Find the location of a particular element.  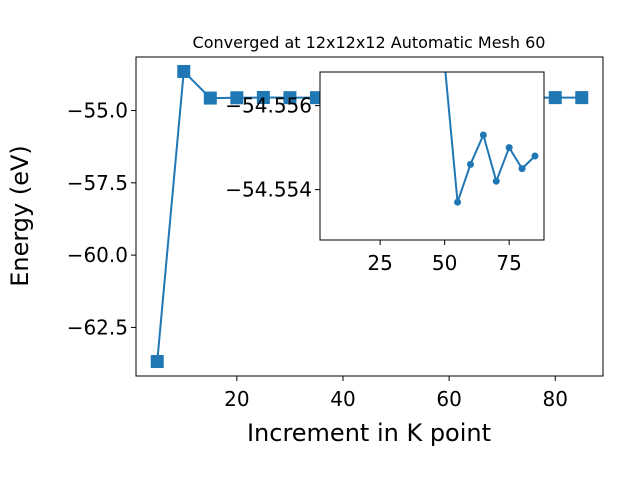

y-tick-label: −54.554 is located at coordinates (268, 190).